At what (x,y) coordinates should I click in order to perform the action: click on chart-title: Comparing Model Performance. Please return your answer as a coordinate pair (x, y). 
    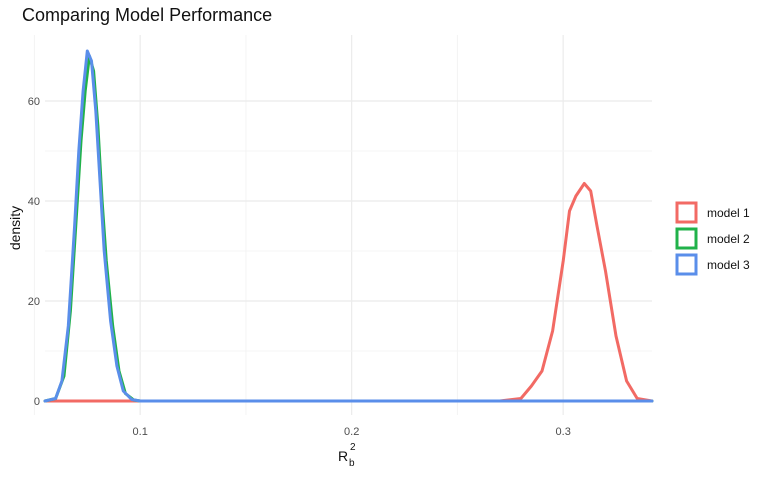
    Looking at the image, I should click on (147, 15).